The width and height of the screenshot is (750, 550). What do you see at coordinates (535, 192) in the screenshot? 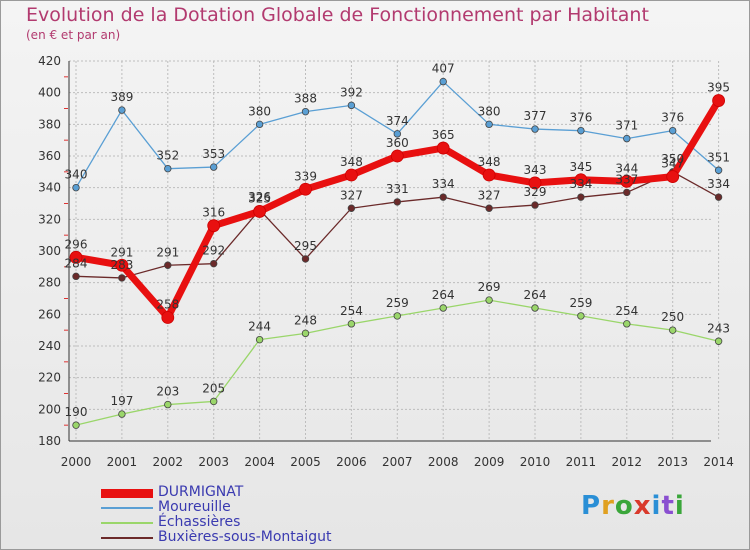
I see `data-label: 329` at bounding box center [535, 192].